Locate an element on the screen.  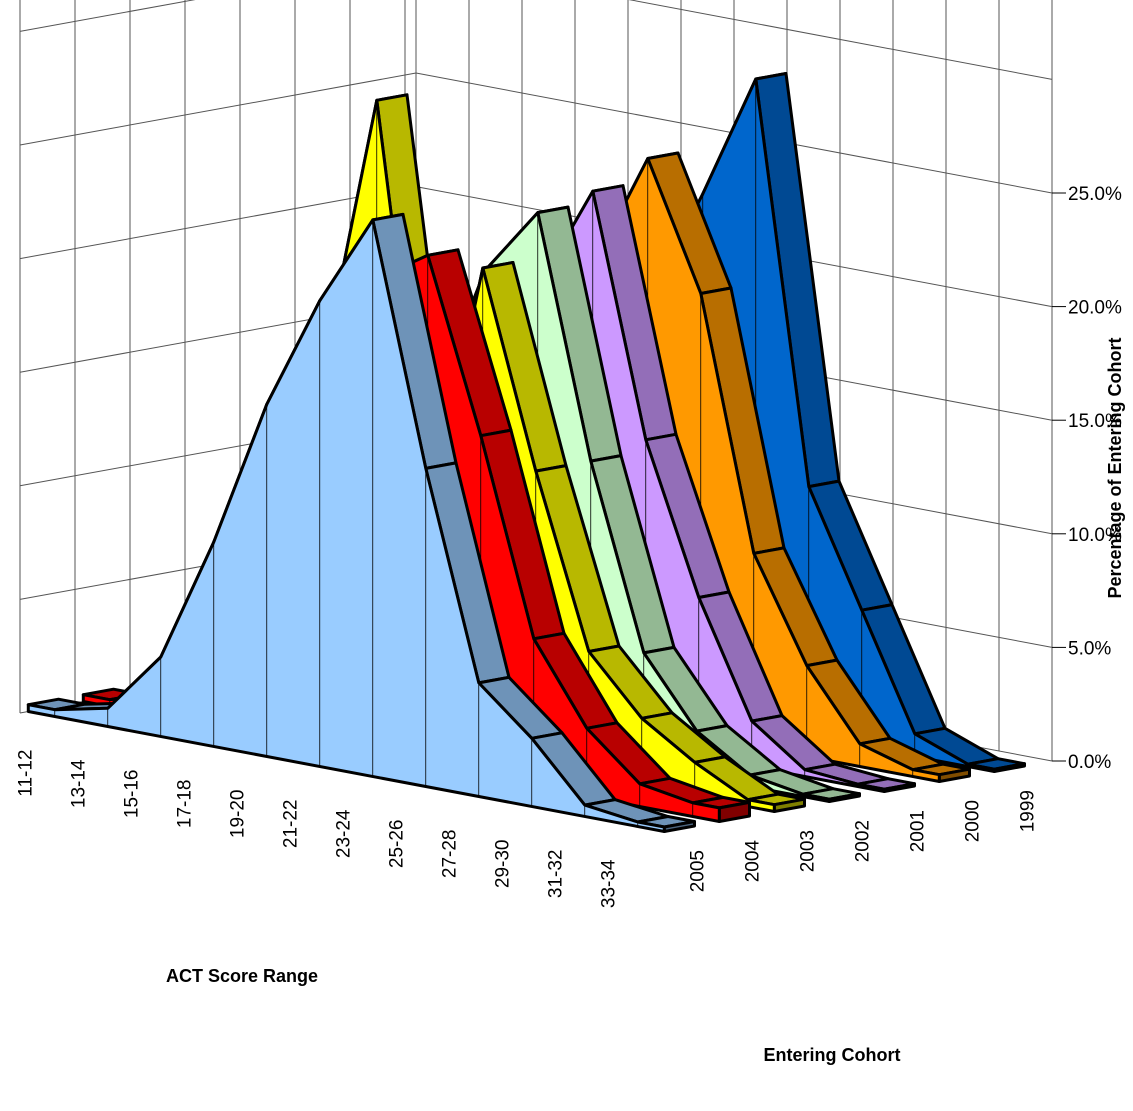
y-tick-label: 0.0% is located at coordinates (1089, 762).